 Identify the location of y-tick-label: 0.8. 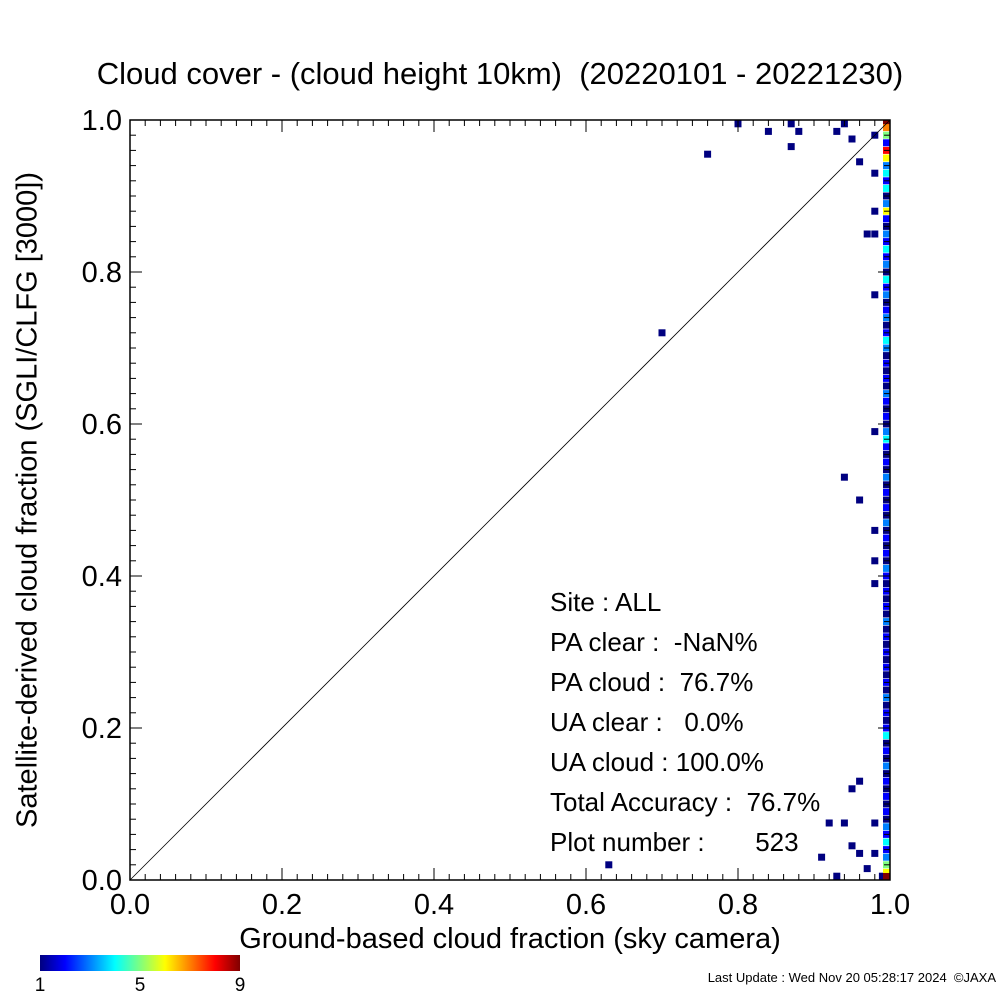
(102, 273).